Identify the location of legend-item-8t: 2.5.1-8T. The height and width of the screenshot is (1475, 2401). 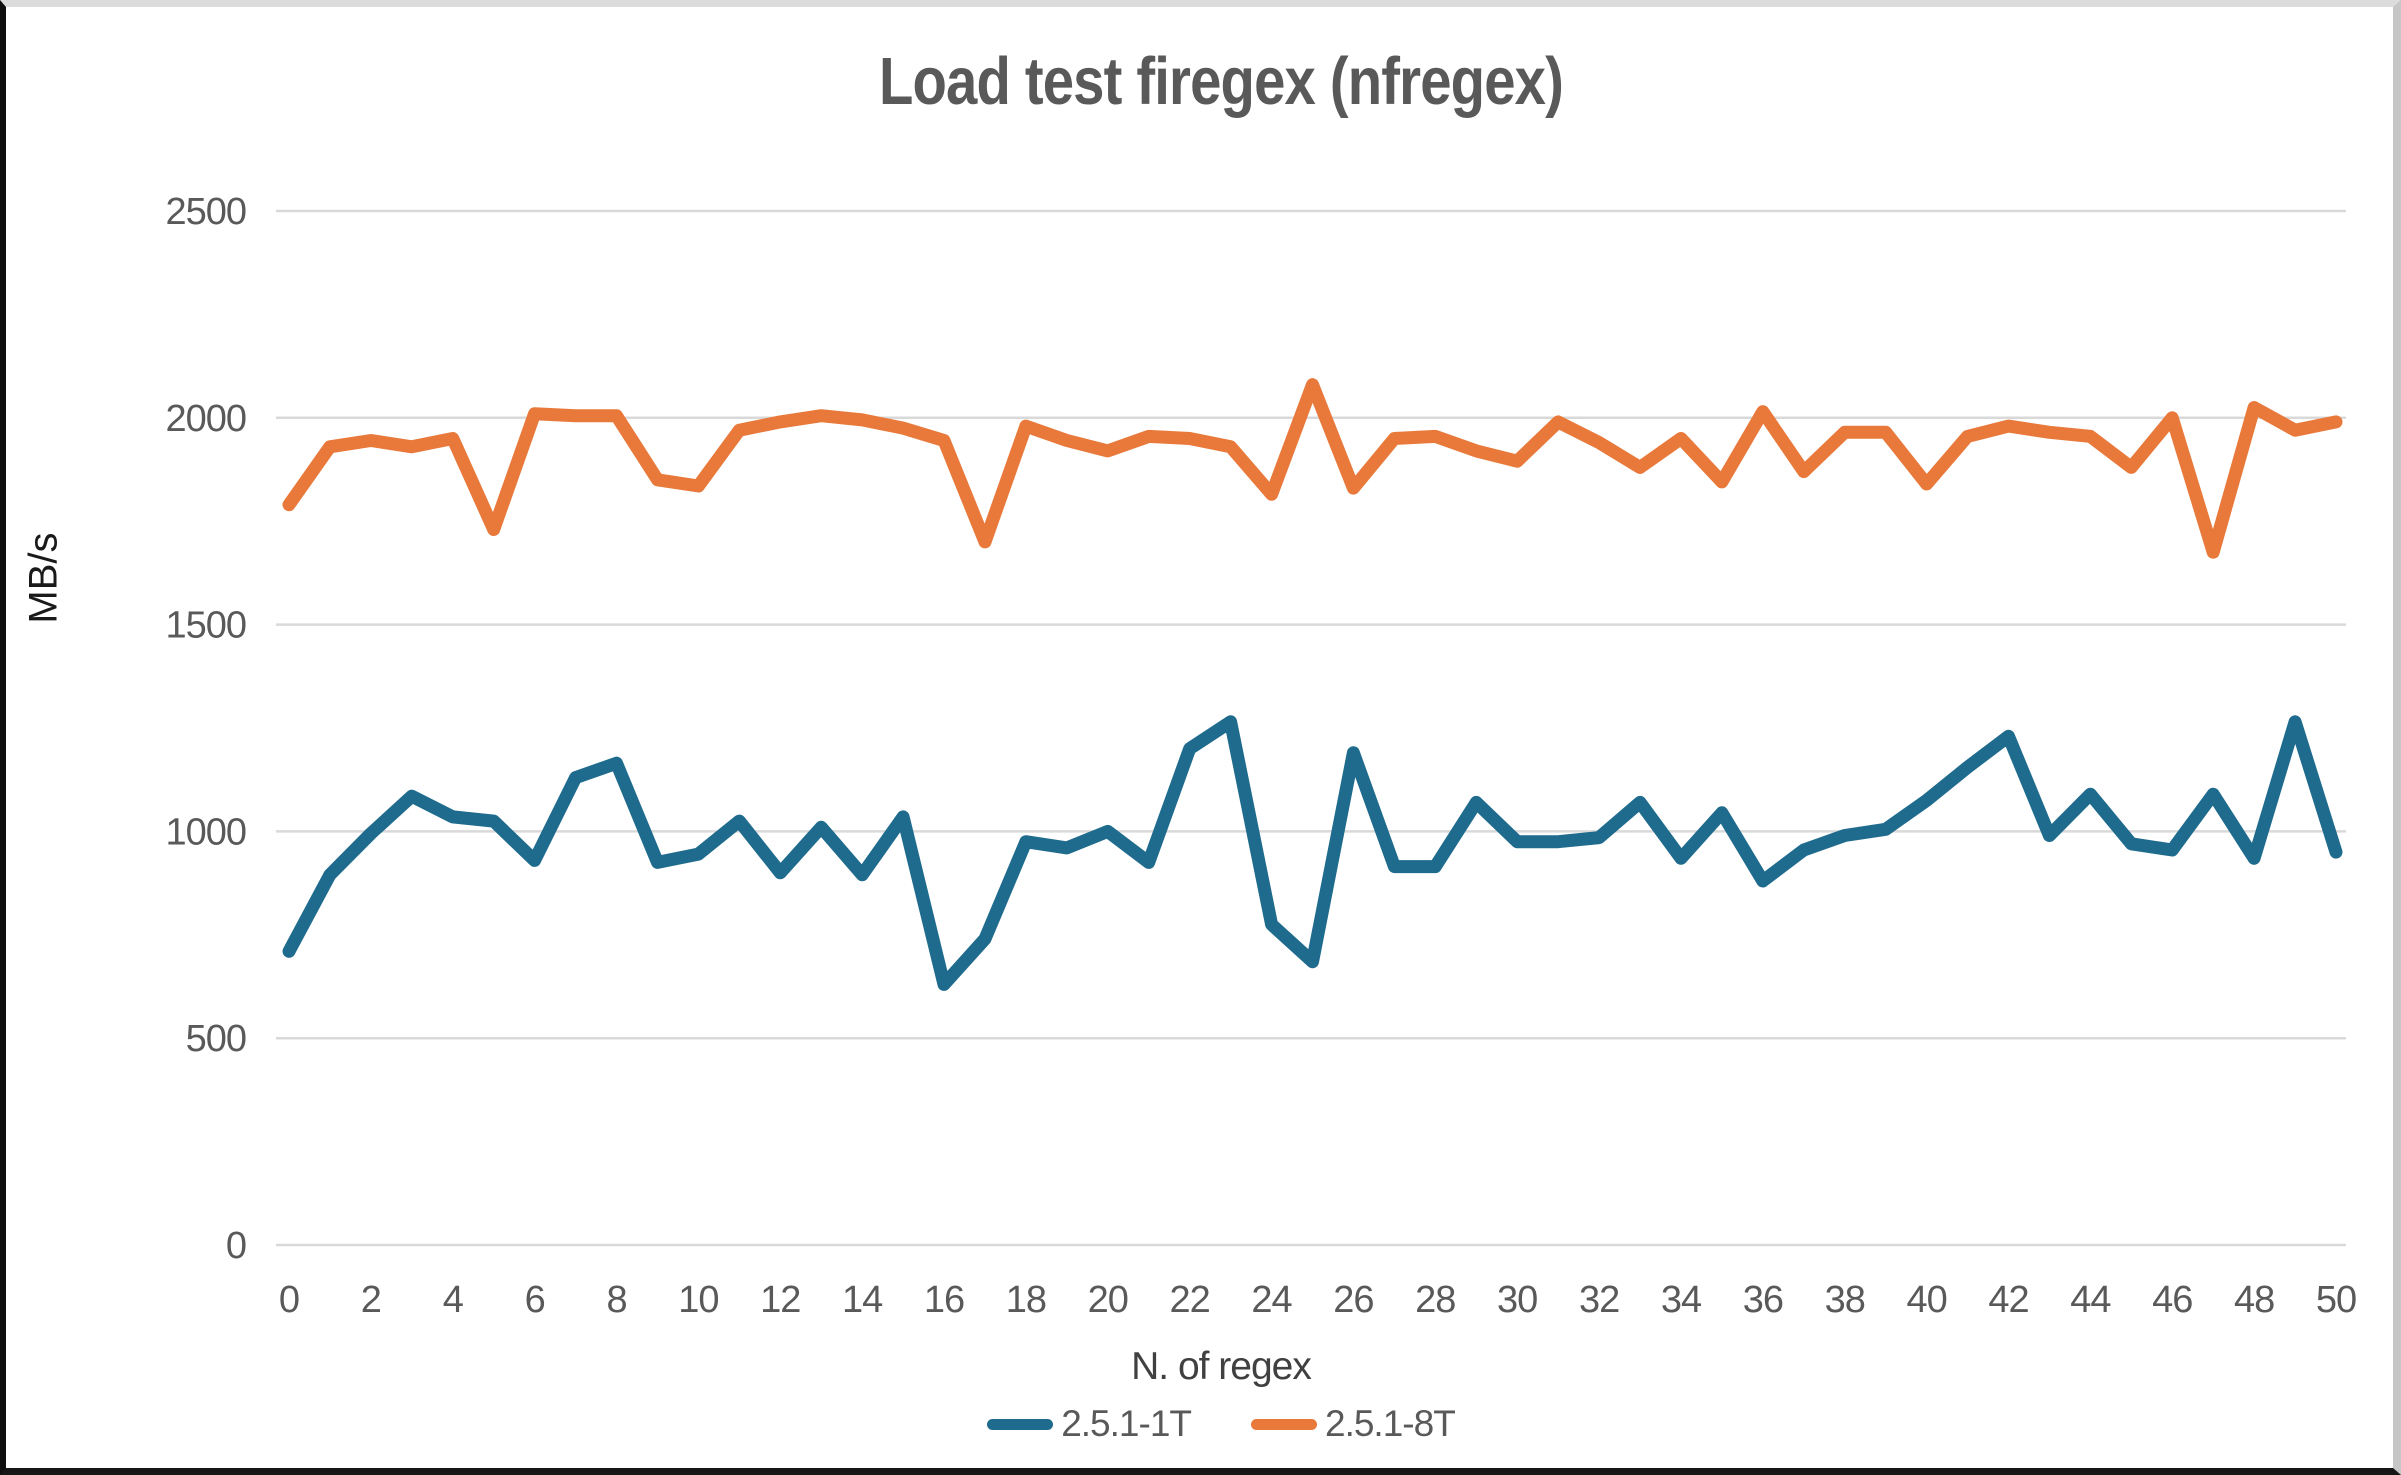
(1353, 1424).